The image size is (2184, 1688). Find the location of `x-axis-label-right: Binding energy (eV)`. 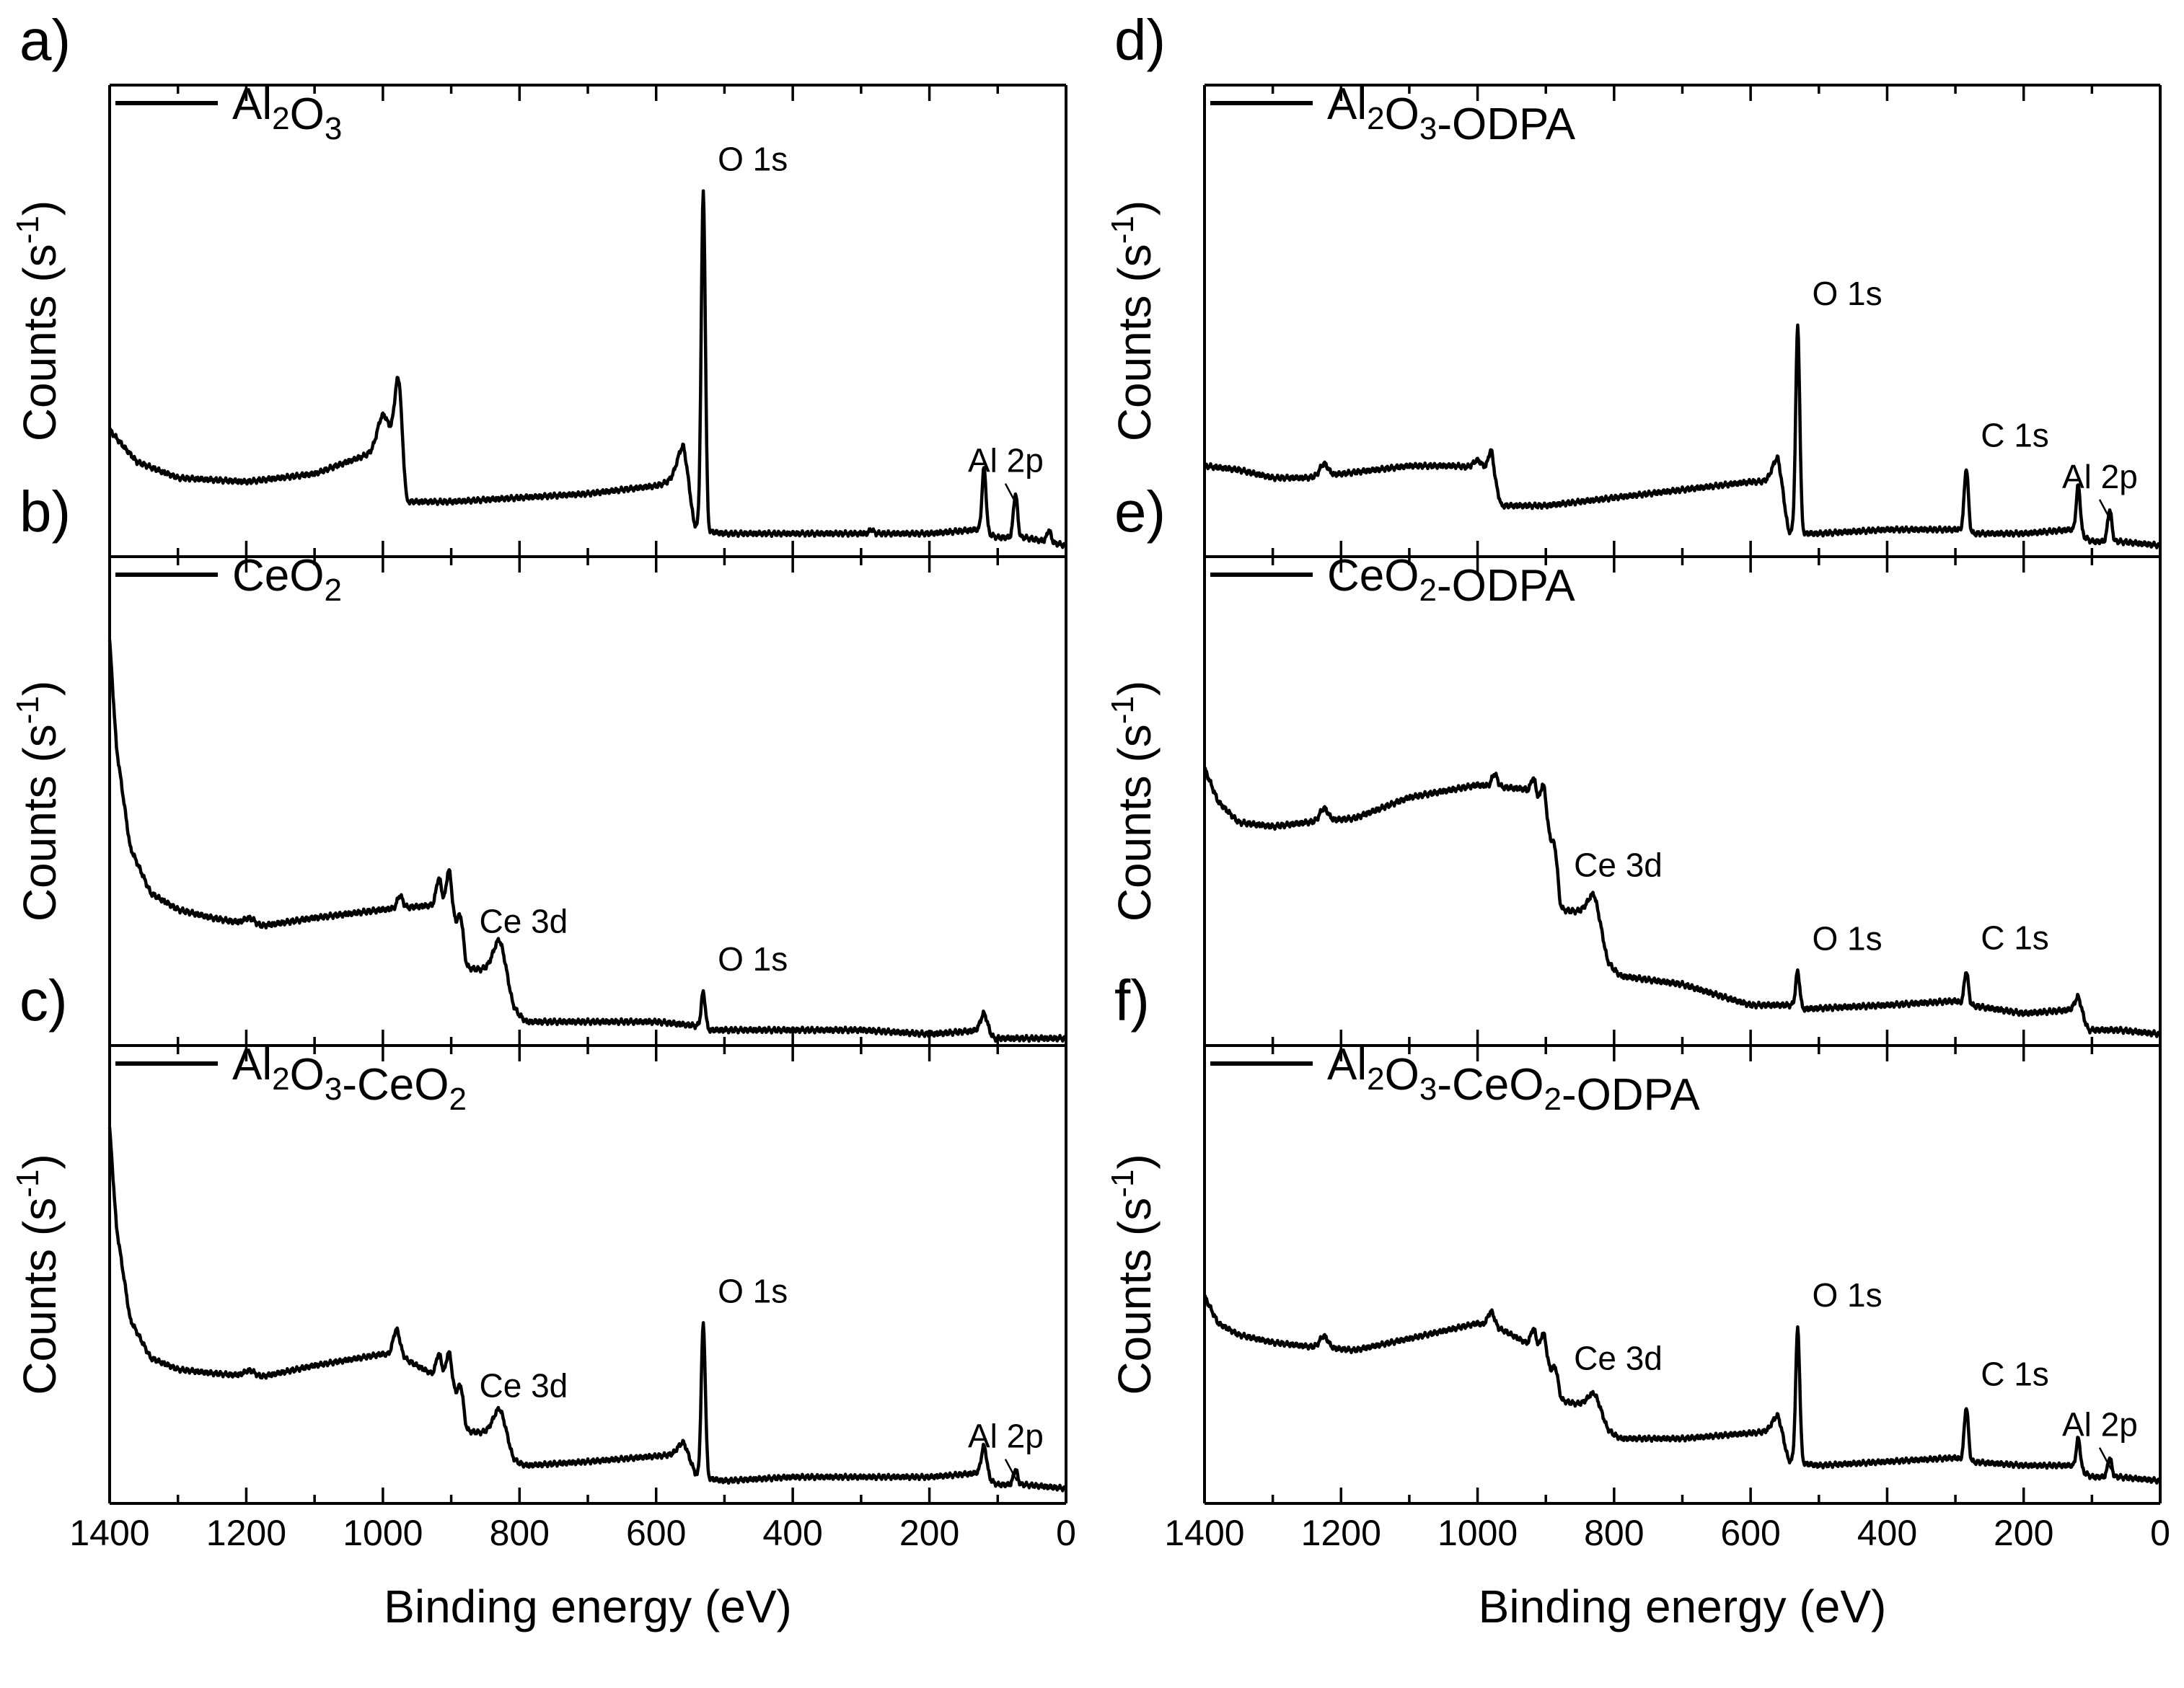

x-axis-label-right: Binding energy (eV) is located at coordinates (1683, 1606).